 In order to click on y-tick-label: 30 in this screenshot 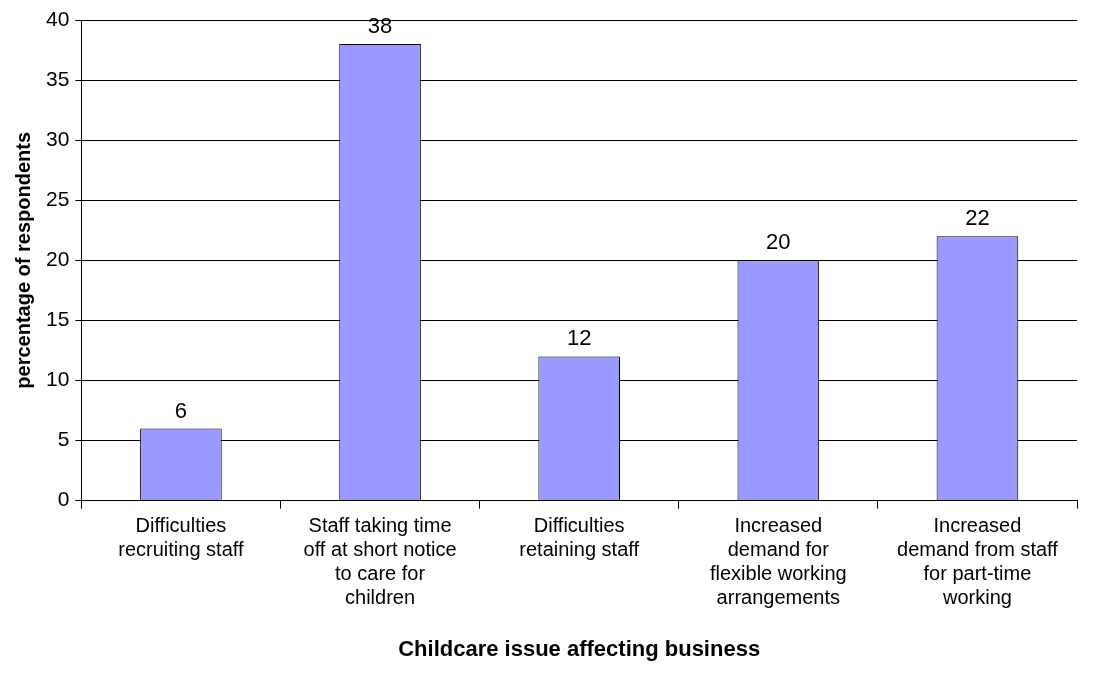, I will do `click(58, 138)`.